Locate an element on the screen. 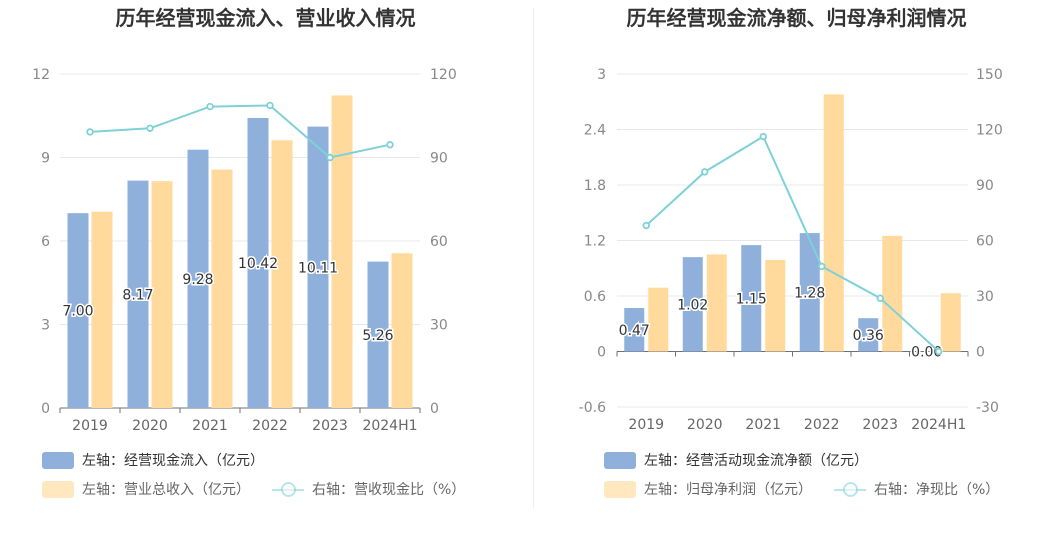 The height and width of the screenshot is (546, 1062). bar-data-label: 10.11 is located at coordinates (318, 268).